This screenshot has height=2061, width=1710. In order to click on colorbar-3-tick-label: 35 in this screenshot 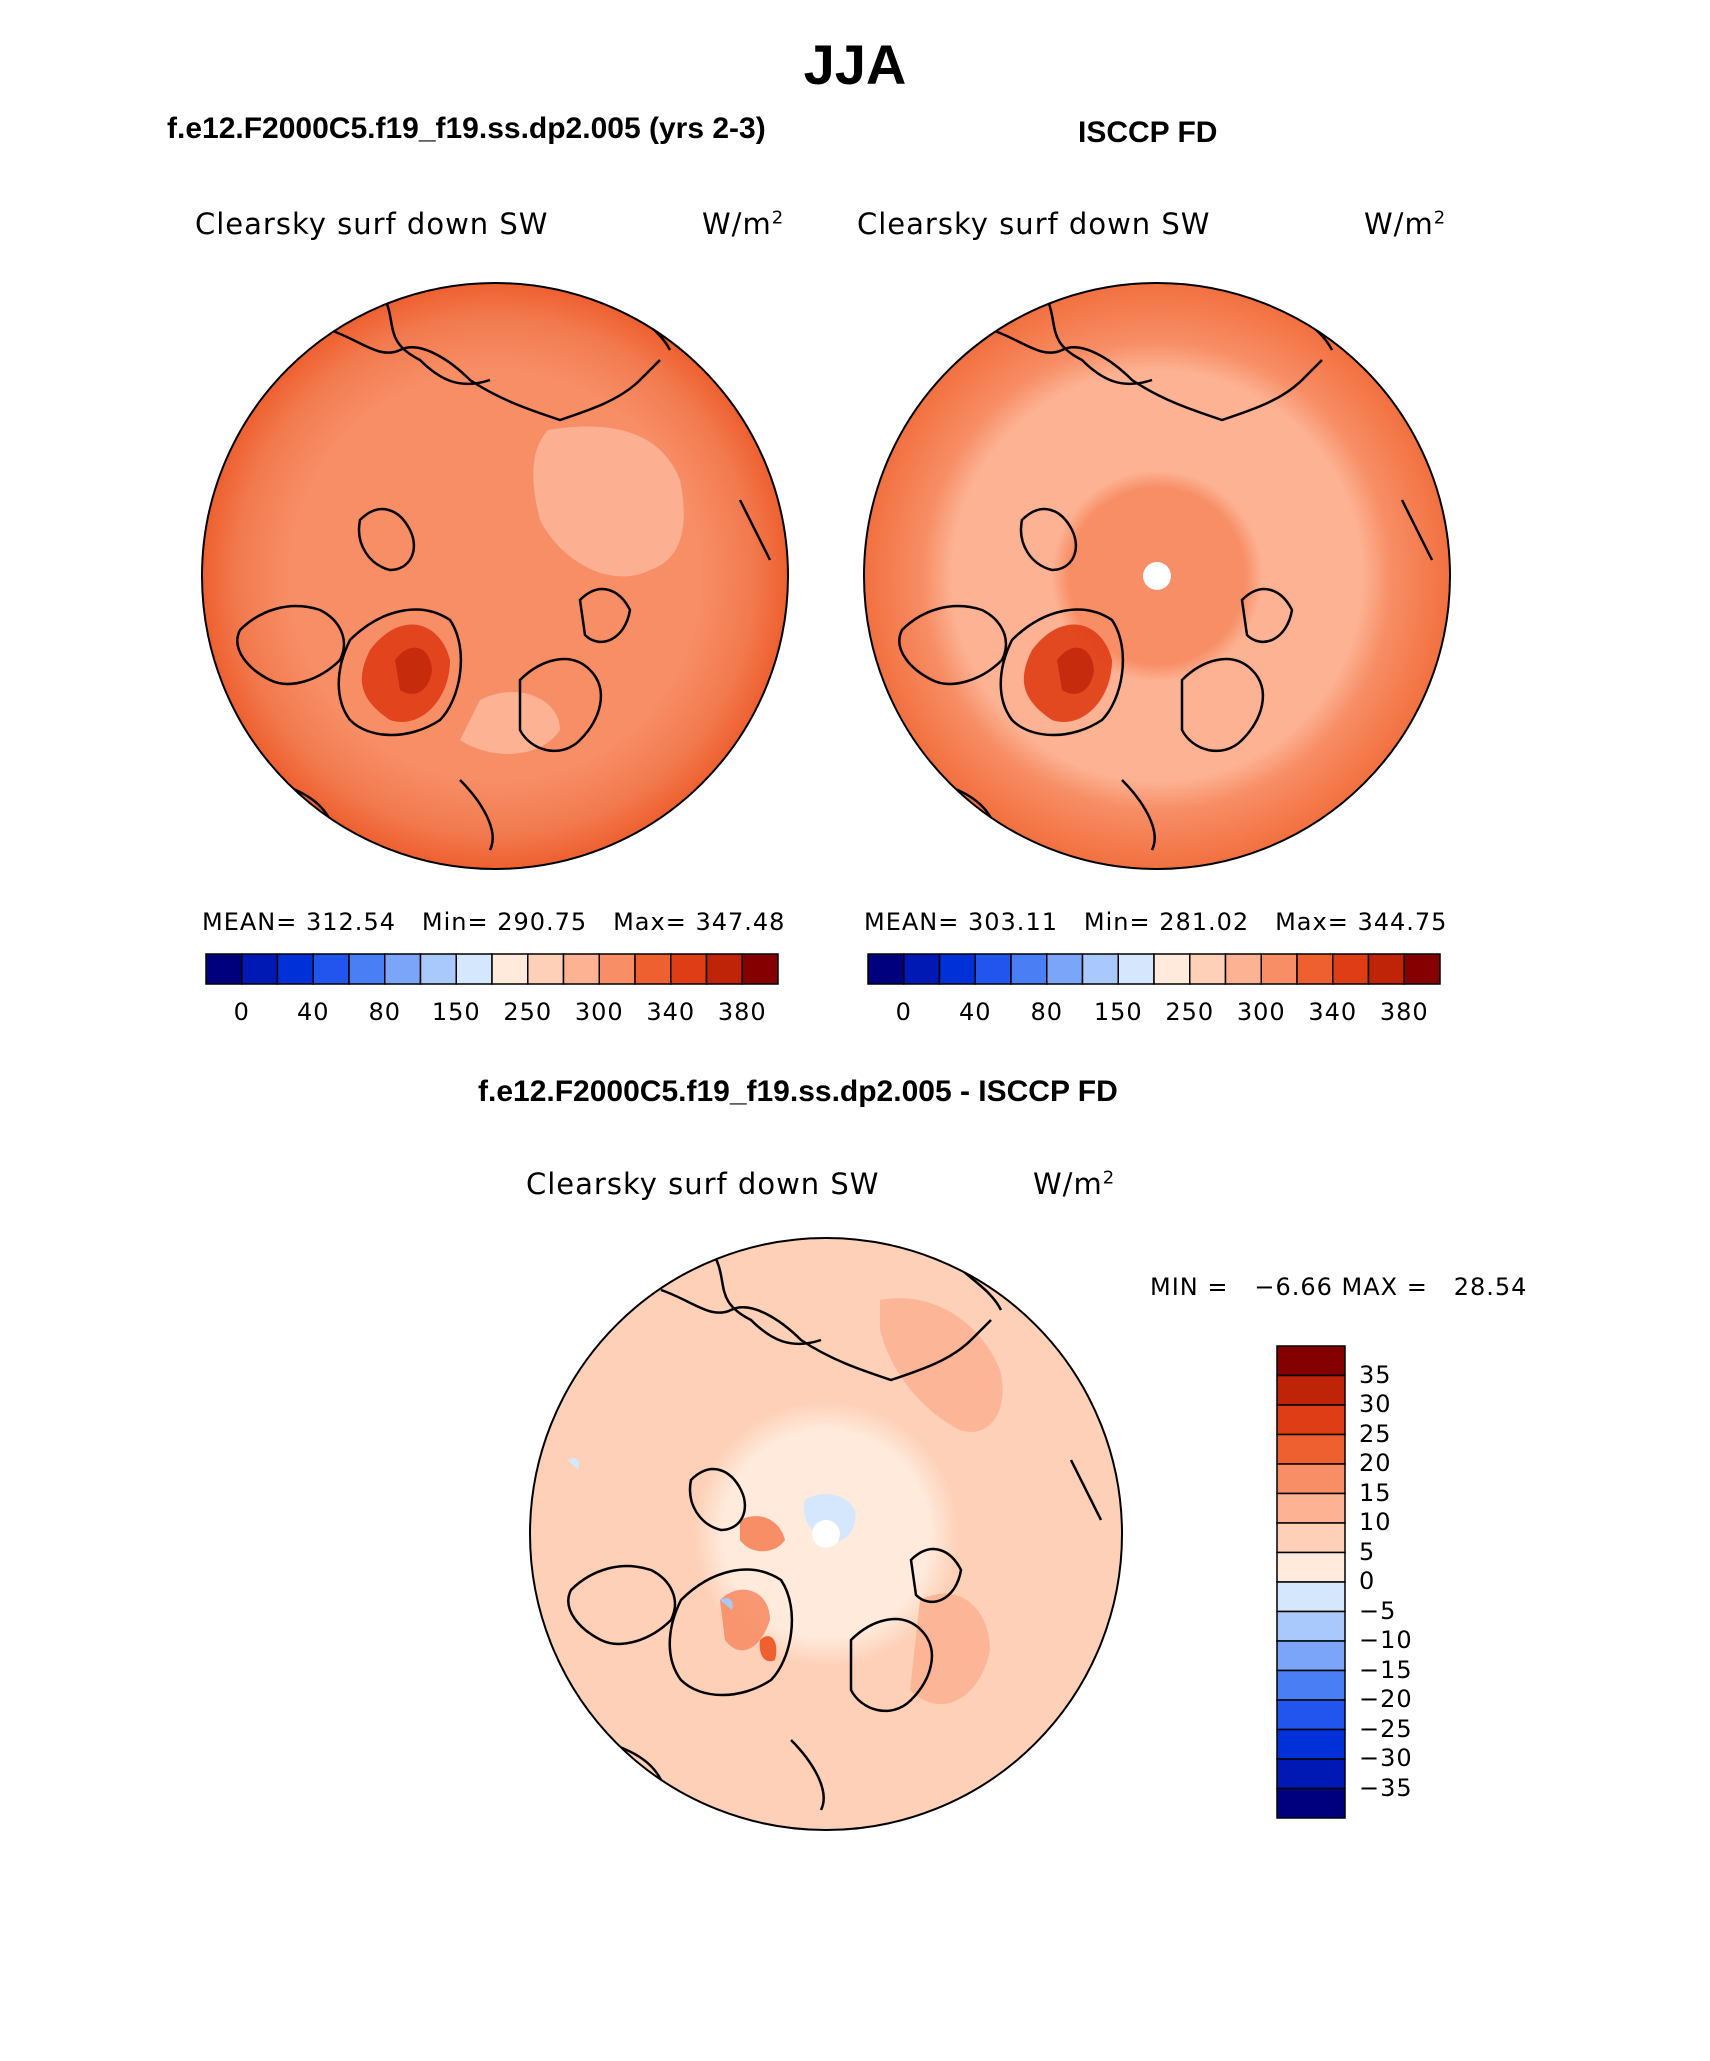, I will do `click(1375, 1374)`.